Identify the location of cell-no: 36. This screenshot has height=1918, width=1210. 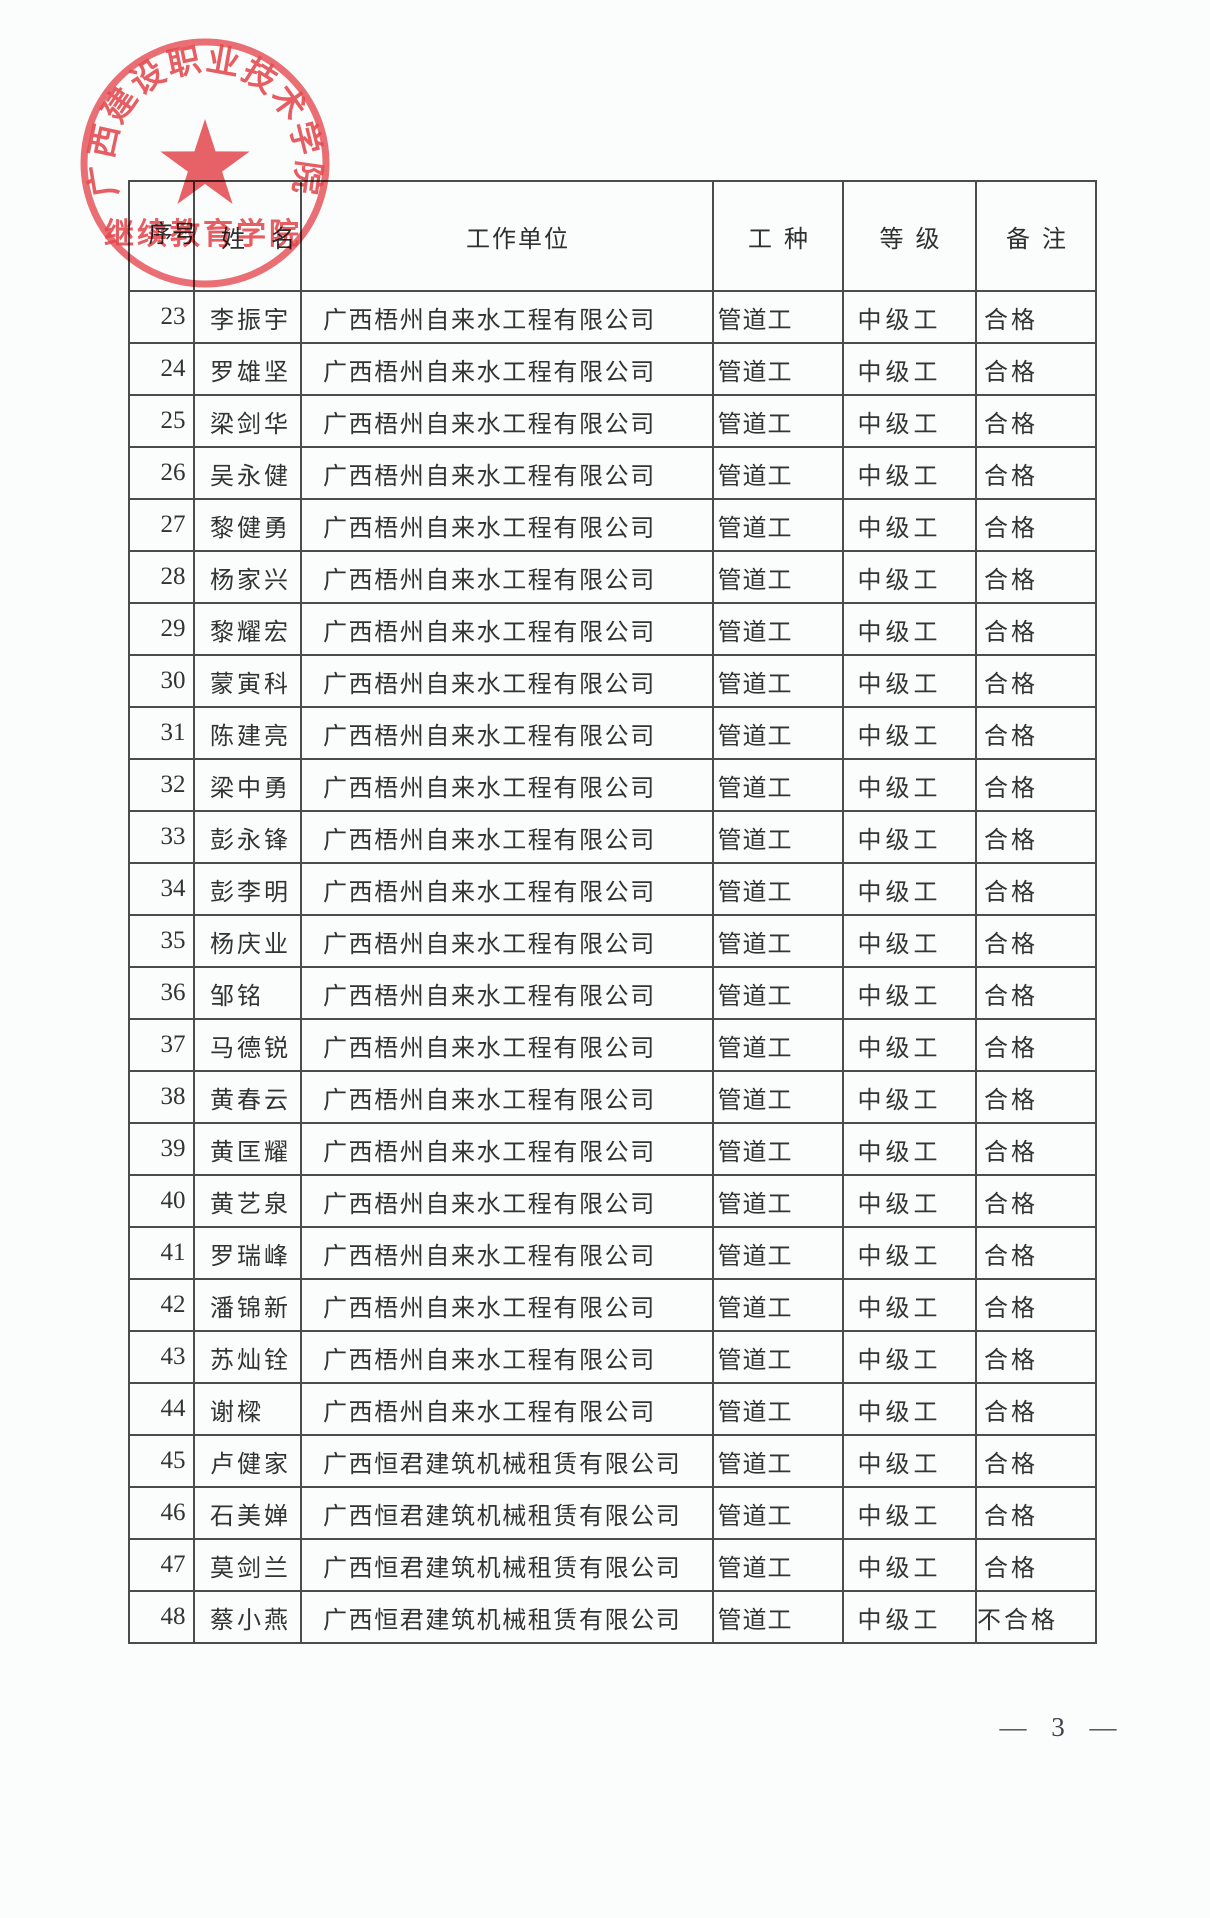
(161, 993).